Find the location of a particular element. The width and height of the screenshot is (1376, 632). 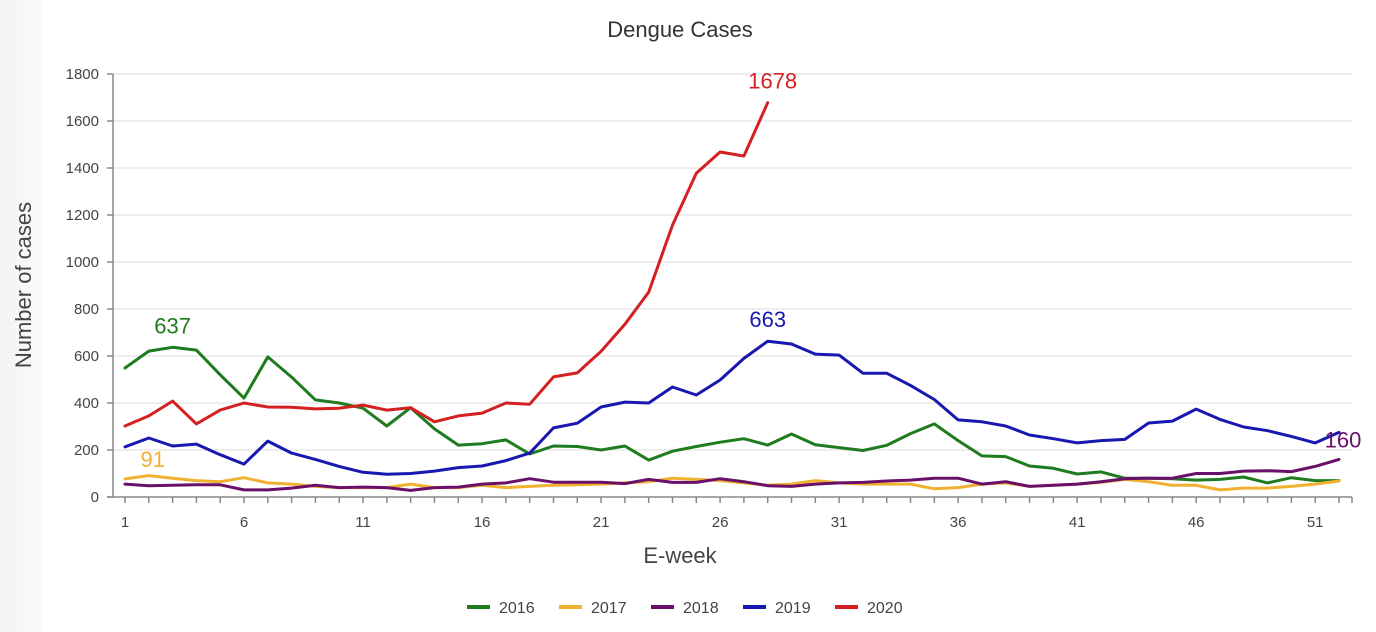

legend-label: 2020 is located at coordinates (885, 608).